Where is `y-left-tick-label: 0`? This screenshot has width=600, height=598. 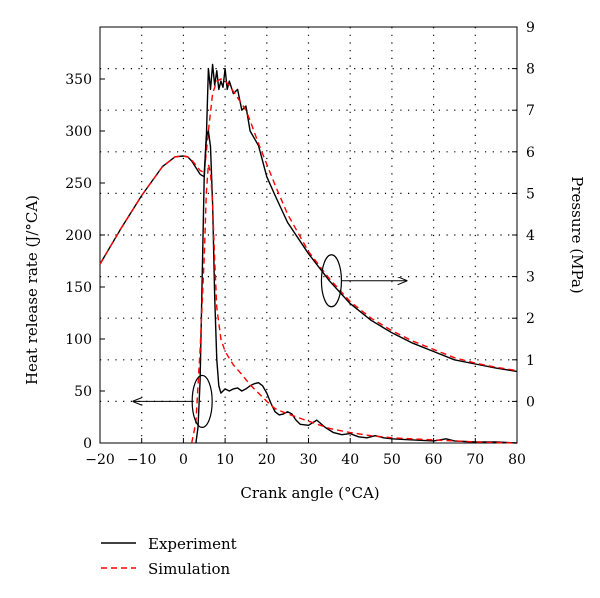 y-left-tick-label: 0 is located at coordinates (87, 444).